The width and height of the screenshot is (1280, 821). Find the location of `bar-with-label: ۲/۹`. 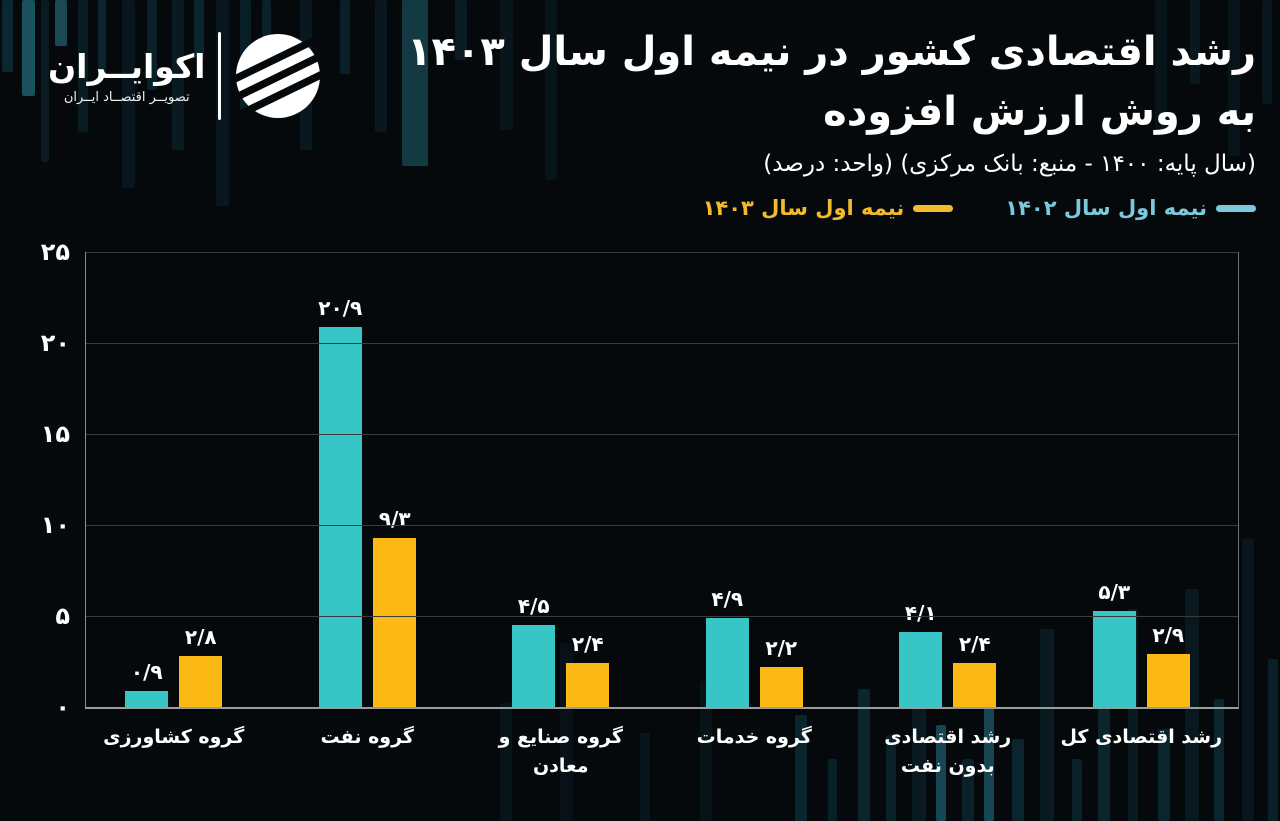

bar-with-label: ۲/۹ is located at coordinates (1168, 665).